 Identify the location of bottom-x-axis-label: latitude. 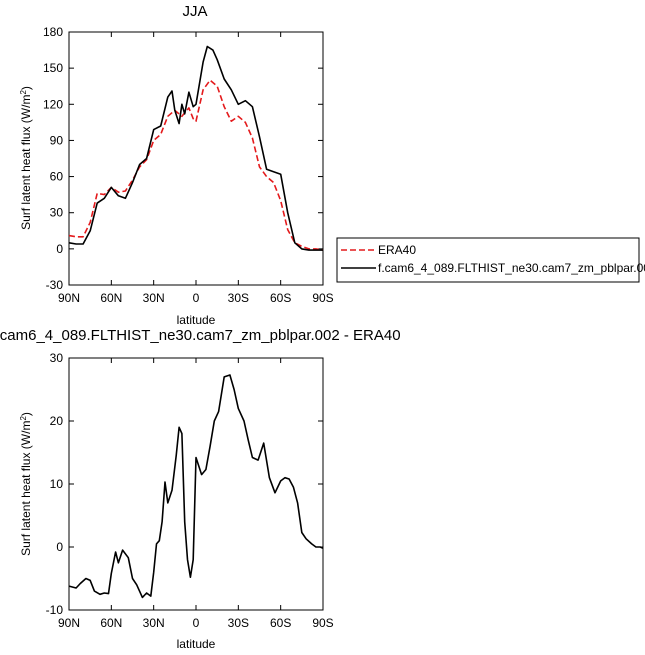
(196, 644).